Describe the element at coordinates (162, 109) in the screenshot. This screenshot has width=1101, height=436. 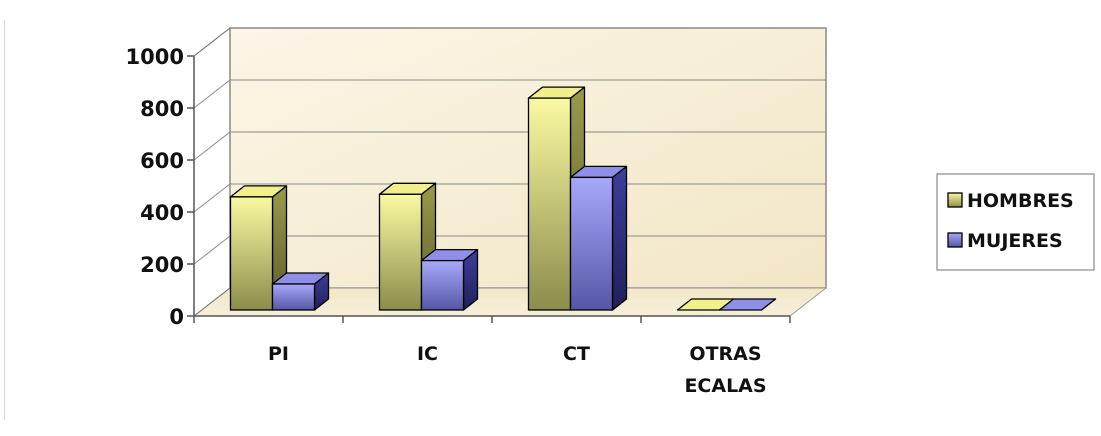
I see `y-tick-label: 800` at that location.